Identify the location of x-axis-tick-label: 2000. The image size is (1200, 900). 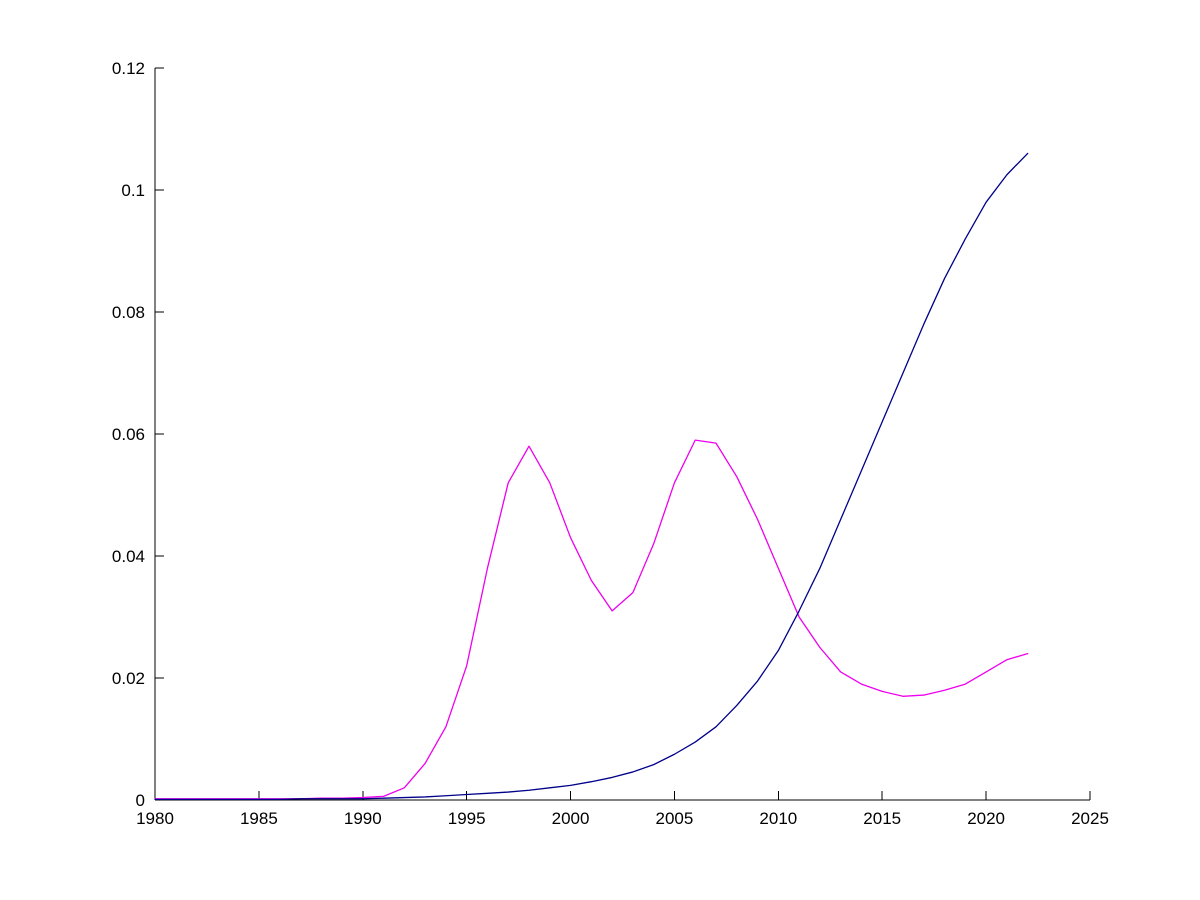
(571, 818).